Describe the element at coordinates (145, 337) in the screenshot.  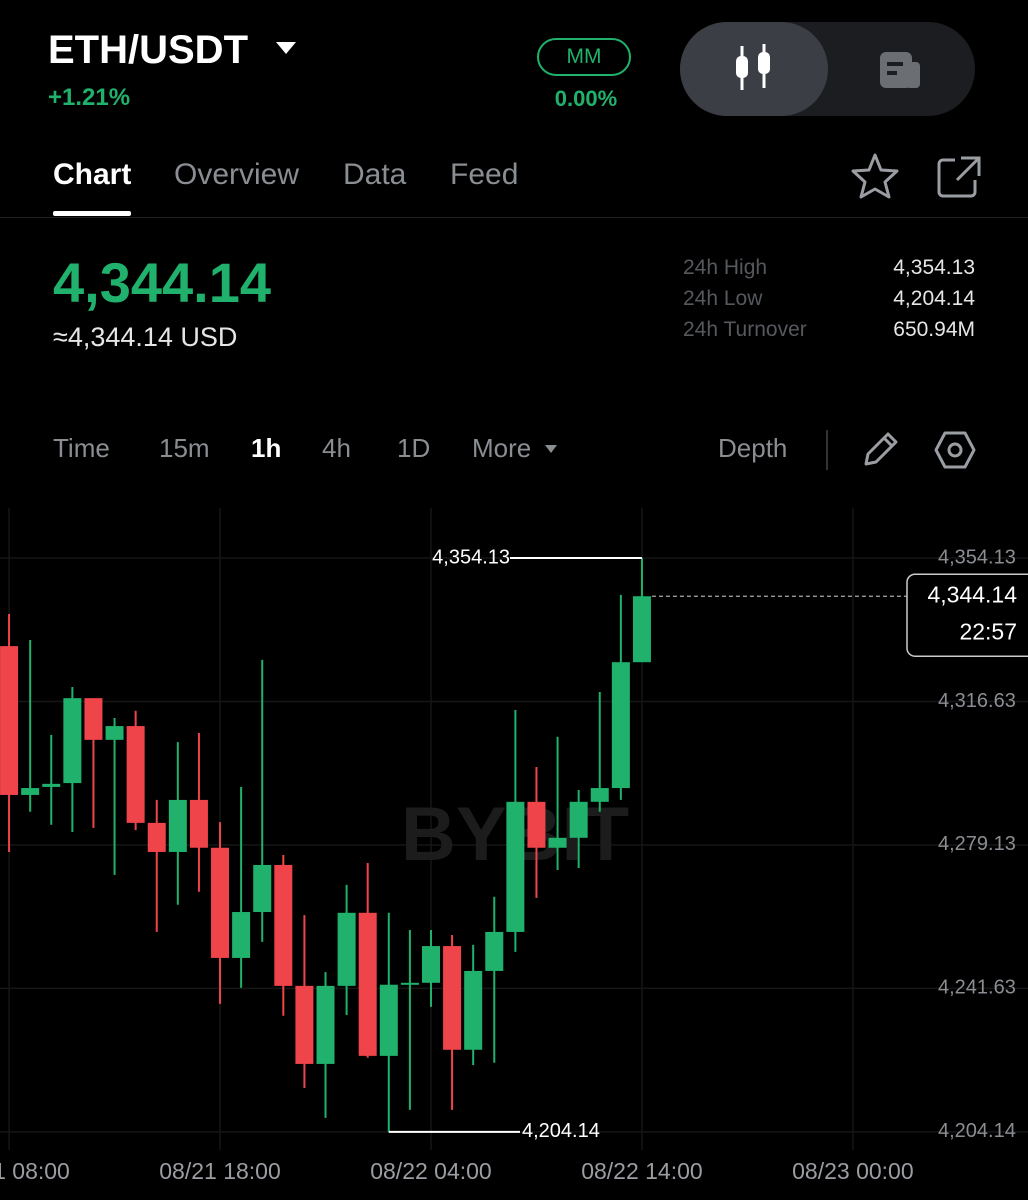
I see `usd-price: ≈4,344.14 USD` at that location.